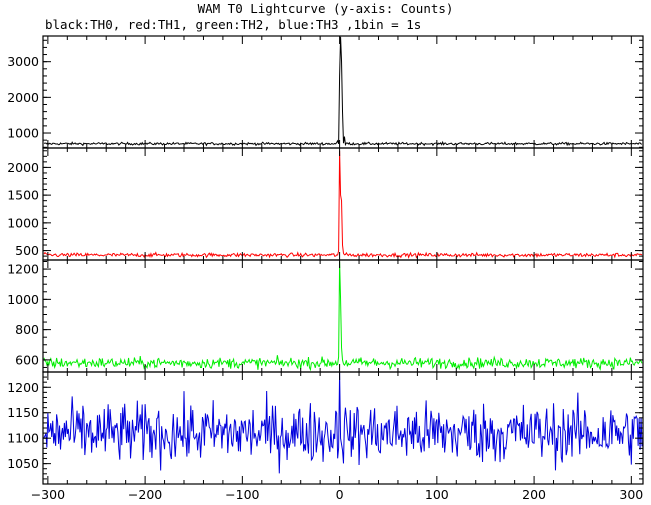  What do you see at coordinates (27, 250) in the screenshot?
I see `y-tick-label: 500` at bounding box center [27, 250].